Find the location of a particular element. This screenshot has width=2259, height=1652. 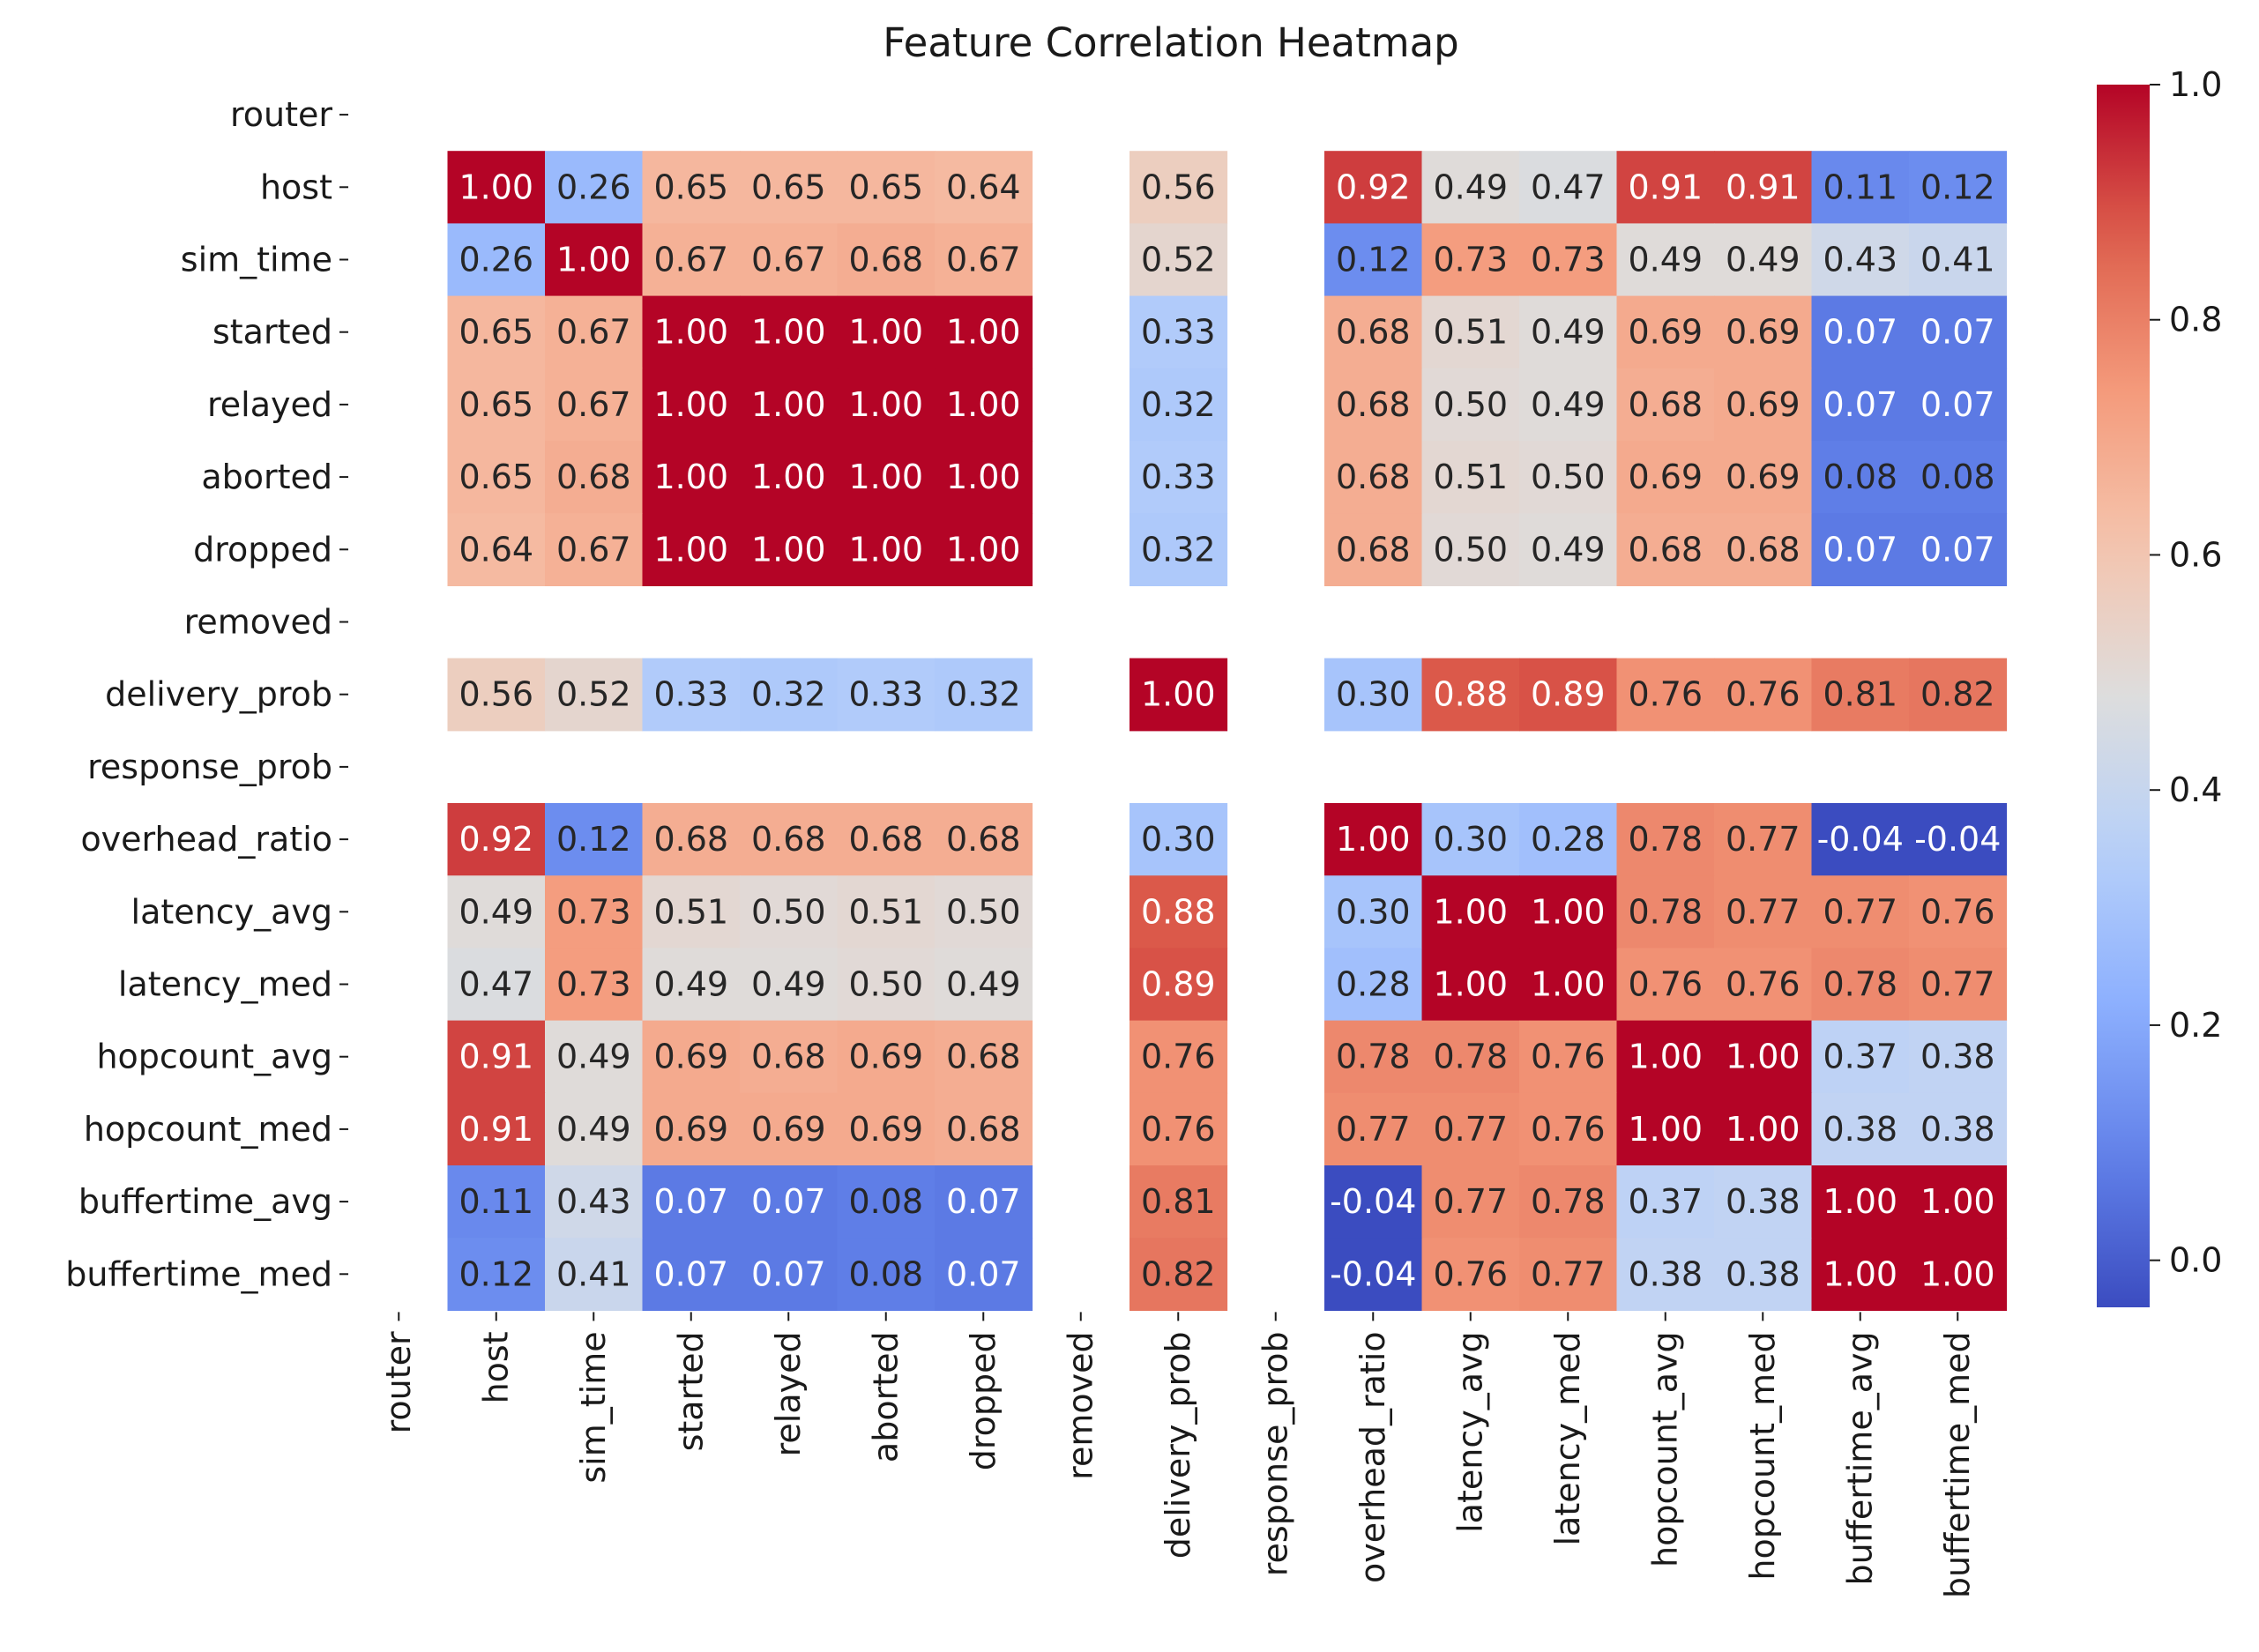

heatmap-cell-latency_med-latency_med is located at coordinates (1569, 985).